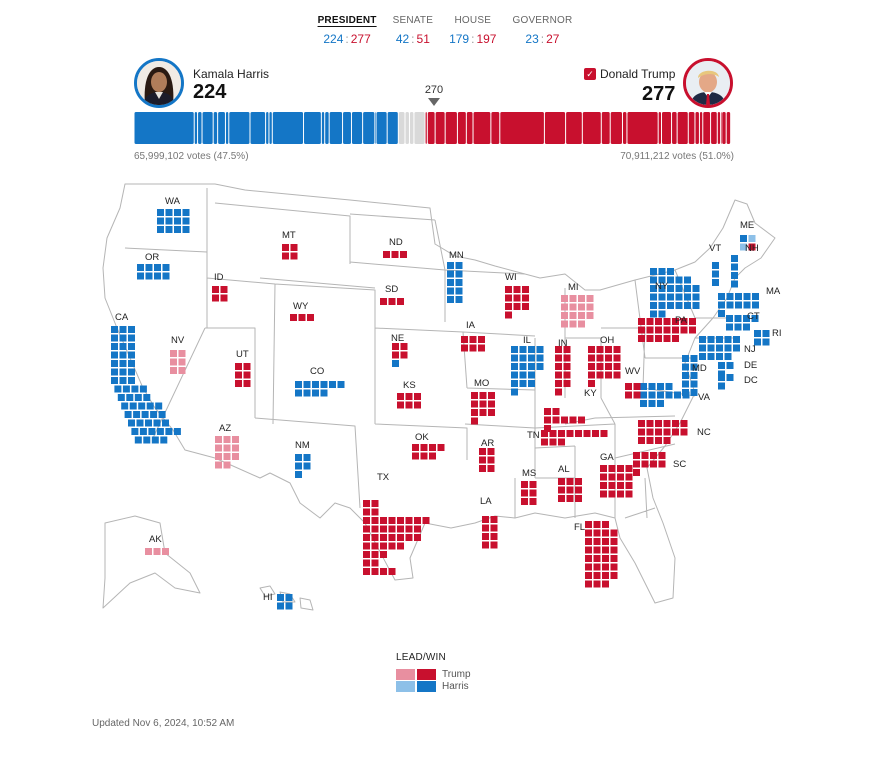 The height and width of the screenshot is (764, 886). What do you see at coordinates (719, 348) in the screenshot?
I see `state-nj` at bounding box center [719, 348].